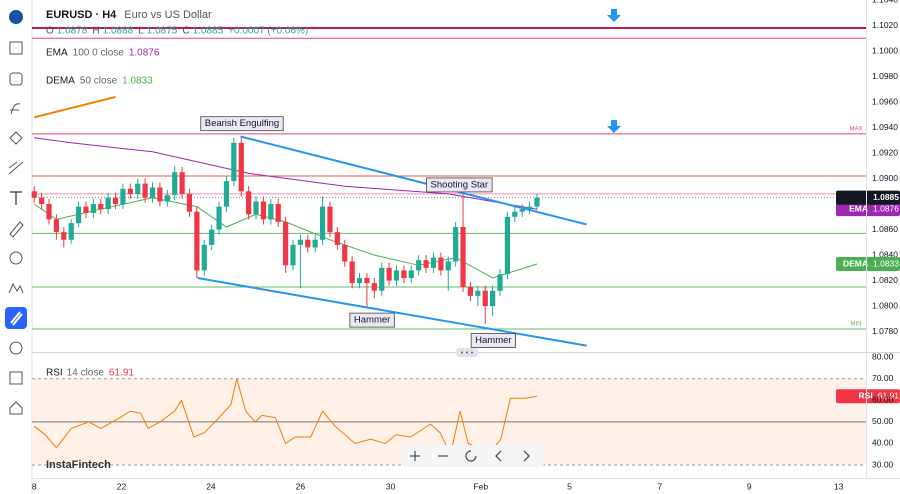 The width and height of the screenshot is (900, 494). What do you see at coordinates (16, 258) in the screenshot?
I see `tool-emoji` at bounding box center [16, 258].